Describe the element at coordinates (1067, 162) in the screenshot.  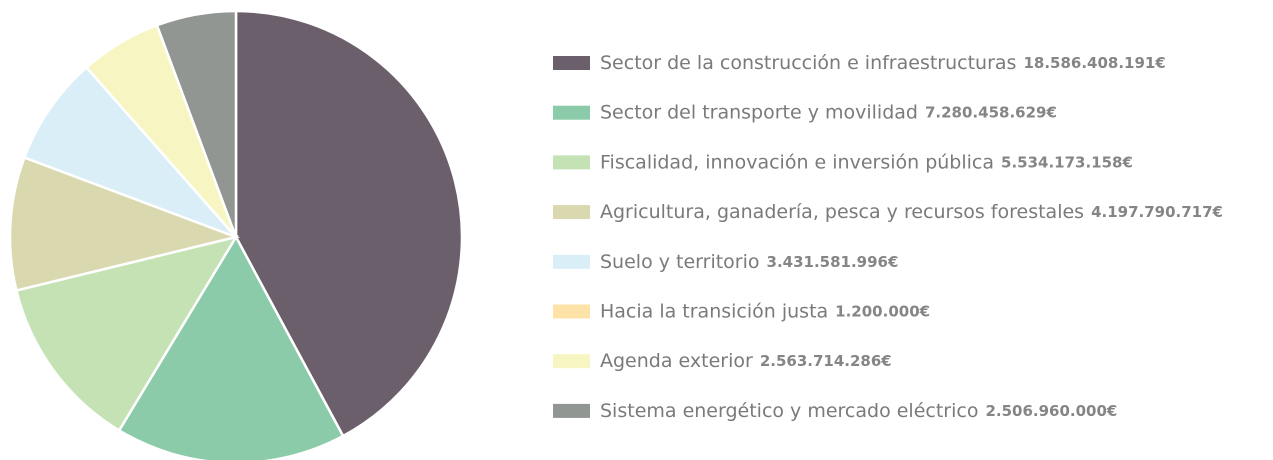
I see `value-label: 5.534.173.158€` at that location.